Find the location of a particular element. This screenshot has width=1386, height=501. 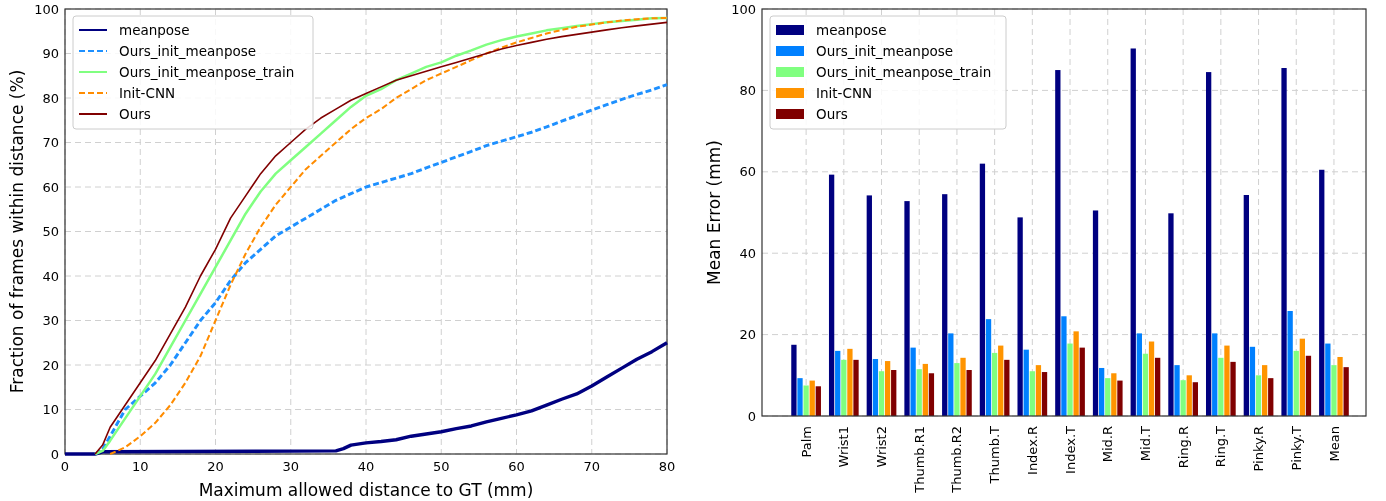

x-tick-label: Thumb.R1 is located at coordinates (919, 460).